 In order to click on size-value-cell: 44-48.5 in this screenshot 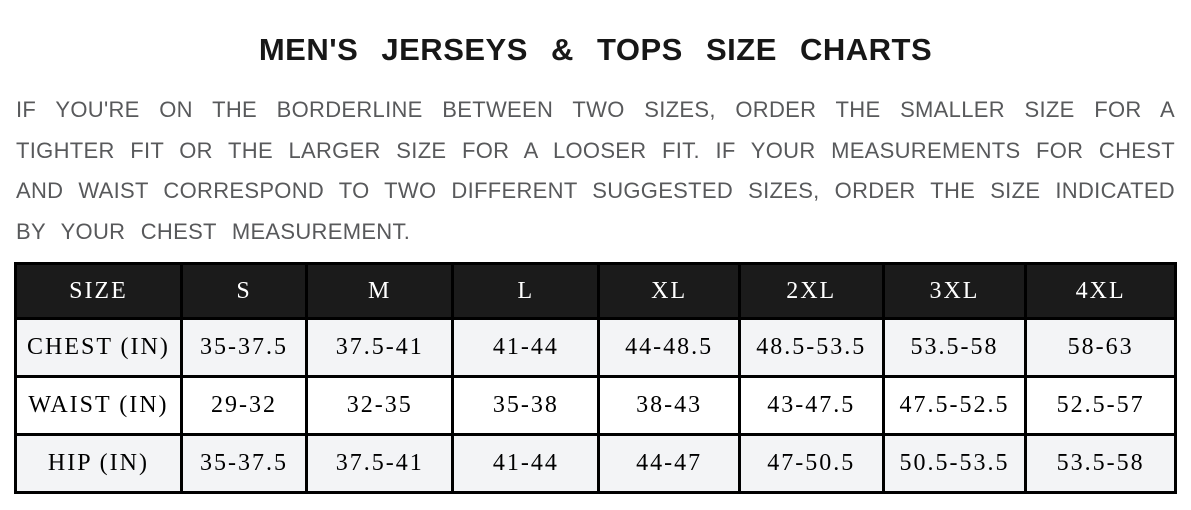, I will do `click(669, 347)`.